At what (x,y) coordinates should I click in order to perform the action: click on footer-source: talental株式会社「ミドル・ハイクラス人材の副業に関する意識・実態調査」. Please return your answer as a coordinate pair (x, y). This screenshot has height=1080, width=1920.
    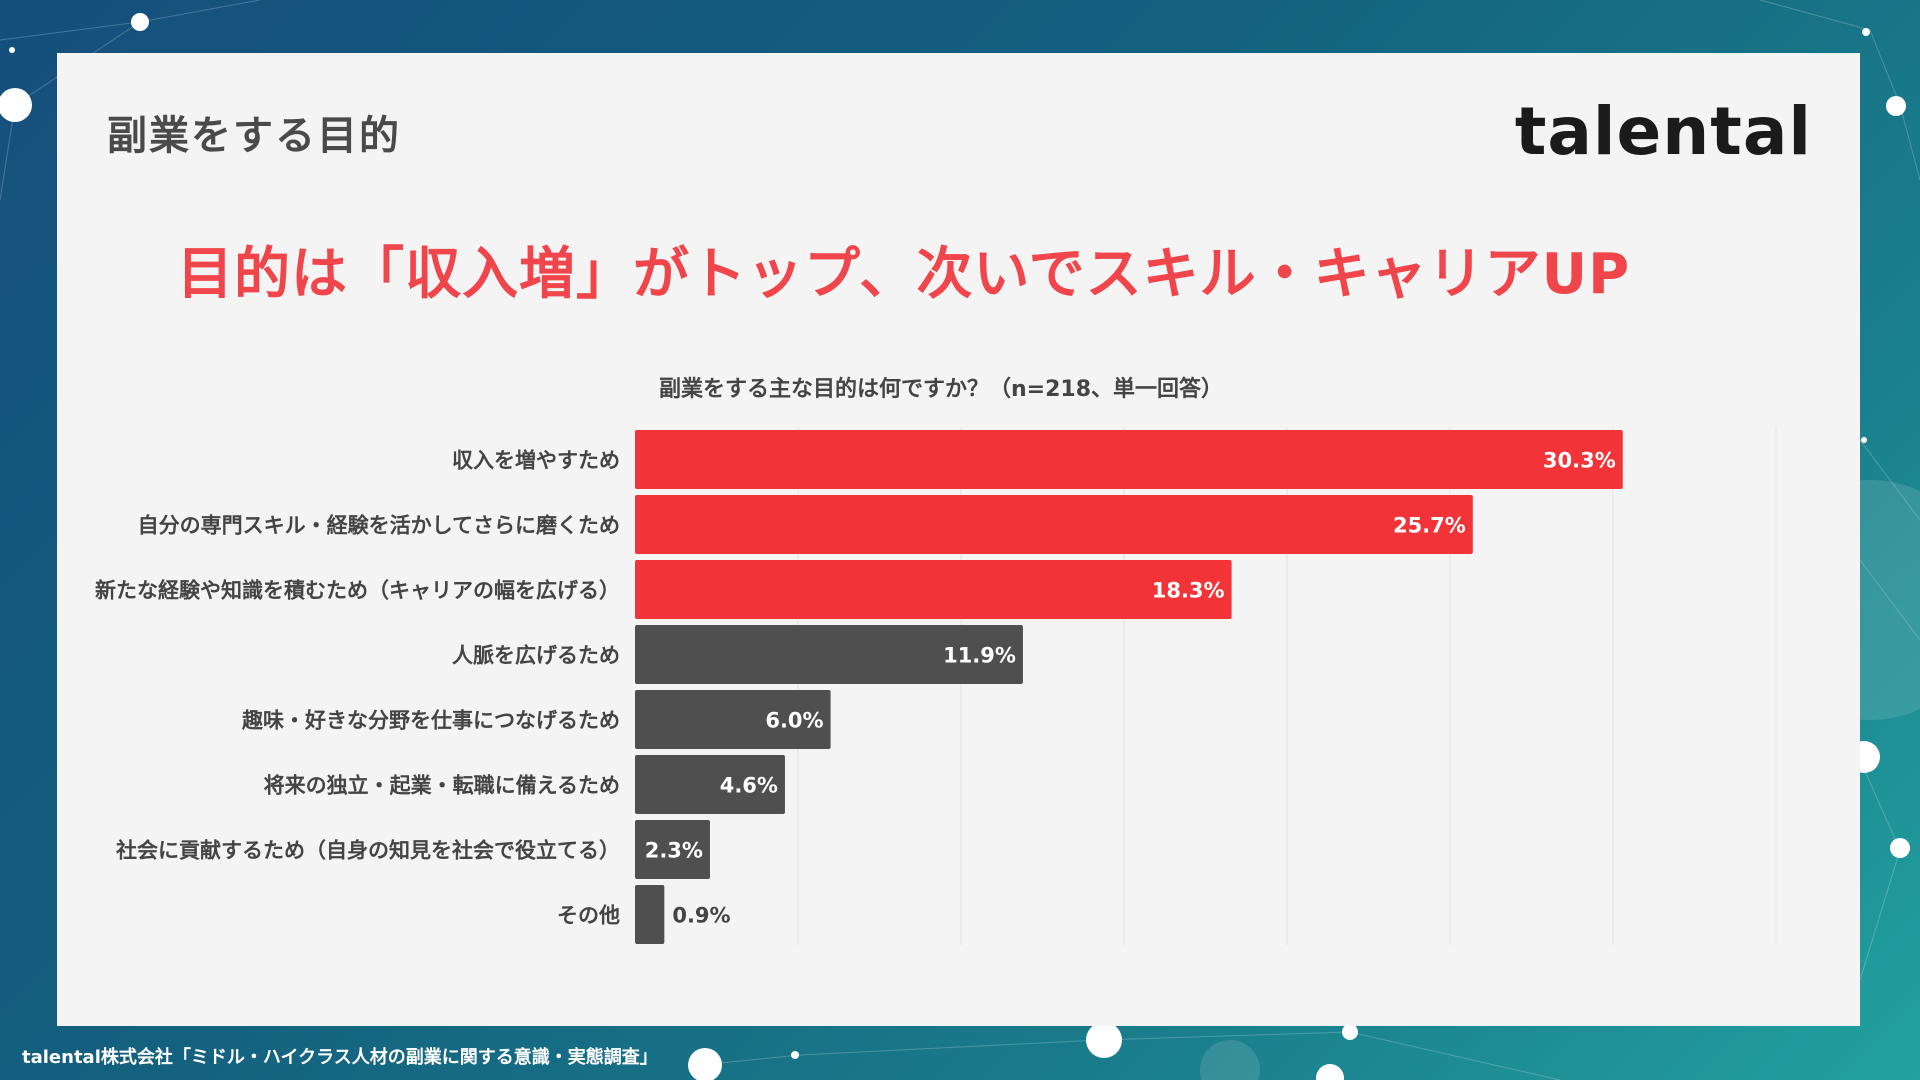
    Looking at the image, I should click on (340, 1057).